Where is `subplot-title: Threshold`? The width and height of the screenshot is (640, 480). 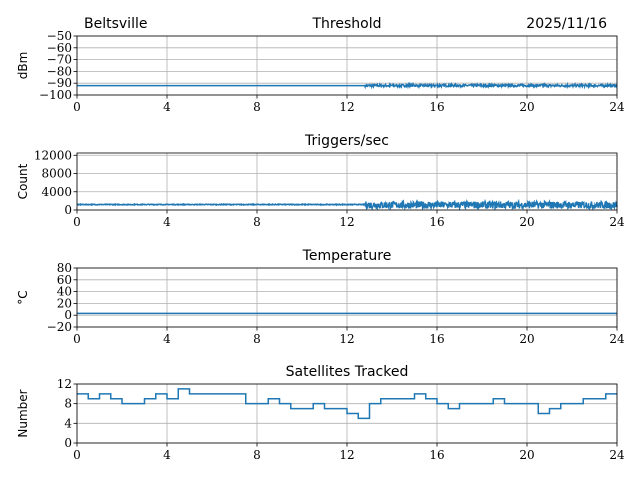
subplot-title: Threshold is located at coordinates (347, 24).